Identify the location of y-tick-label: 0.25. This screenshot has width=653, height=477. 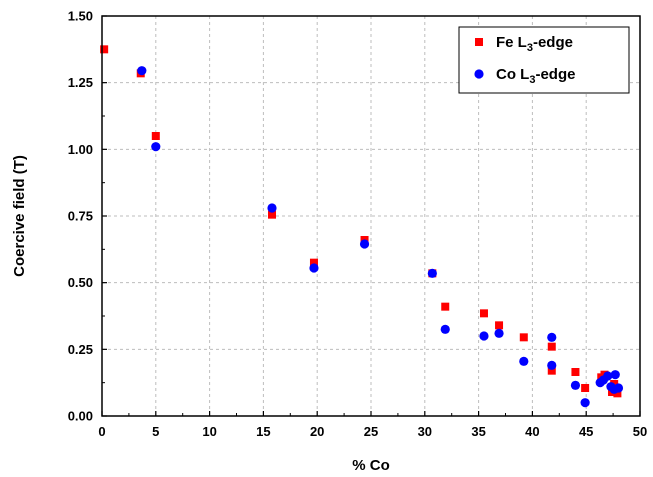
(80, 349).